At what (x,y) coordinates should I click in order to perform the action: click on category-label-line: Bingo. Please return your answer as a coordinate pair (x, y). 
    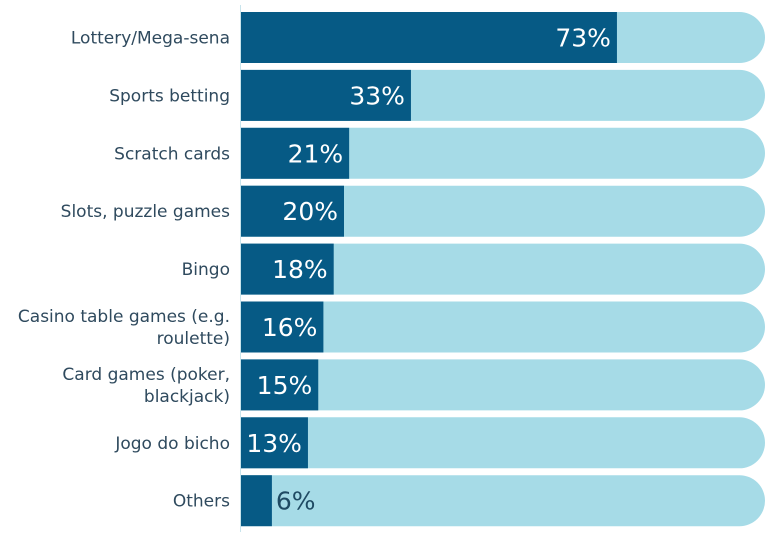
    Looking at the image, I should click on (206, 270).